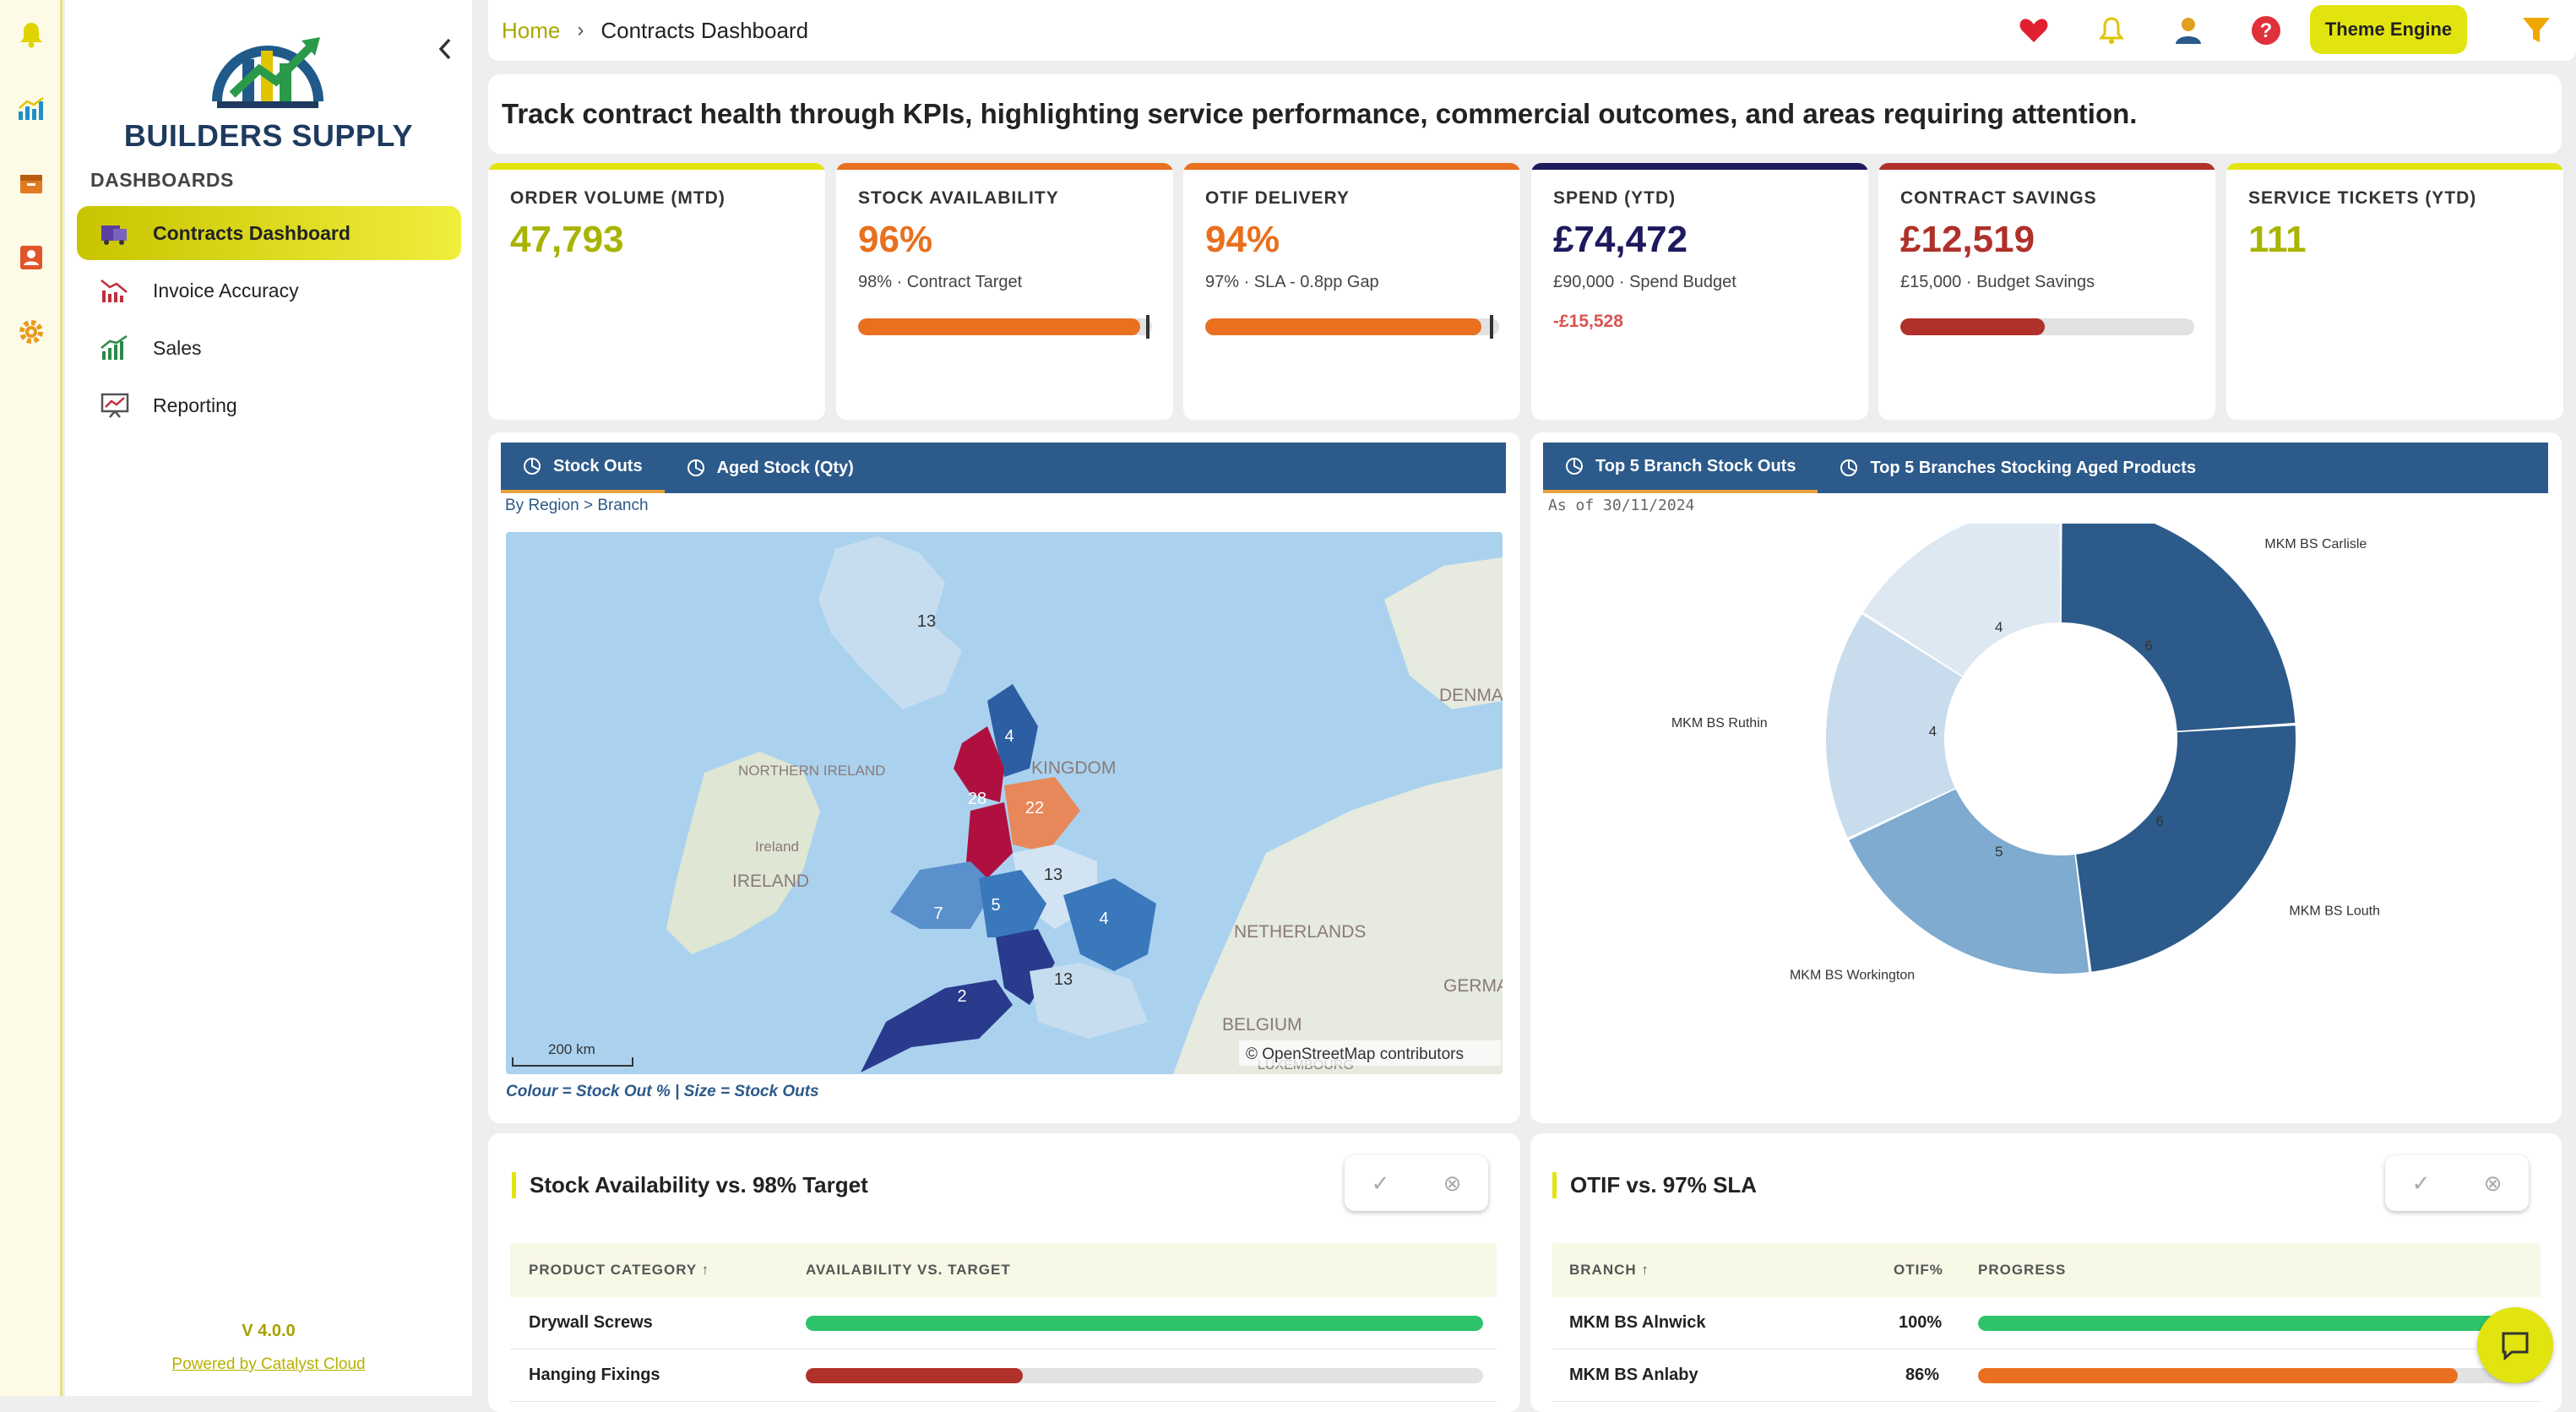  What do you see at coordinates (31, 698) in the screenshot?
I see `icon-rail` at bounding box center [31, 698].